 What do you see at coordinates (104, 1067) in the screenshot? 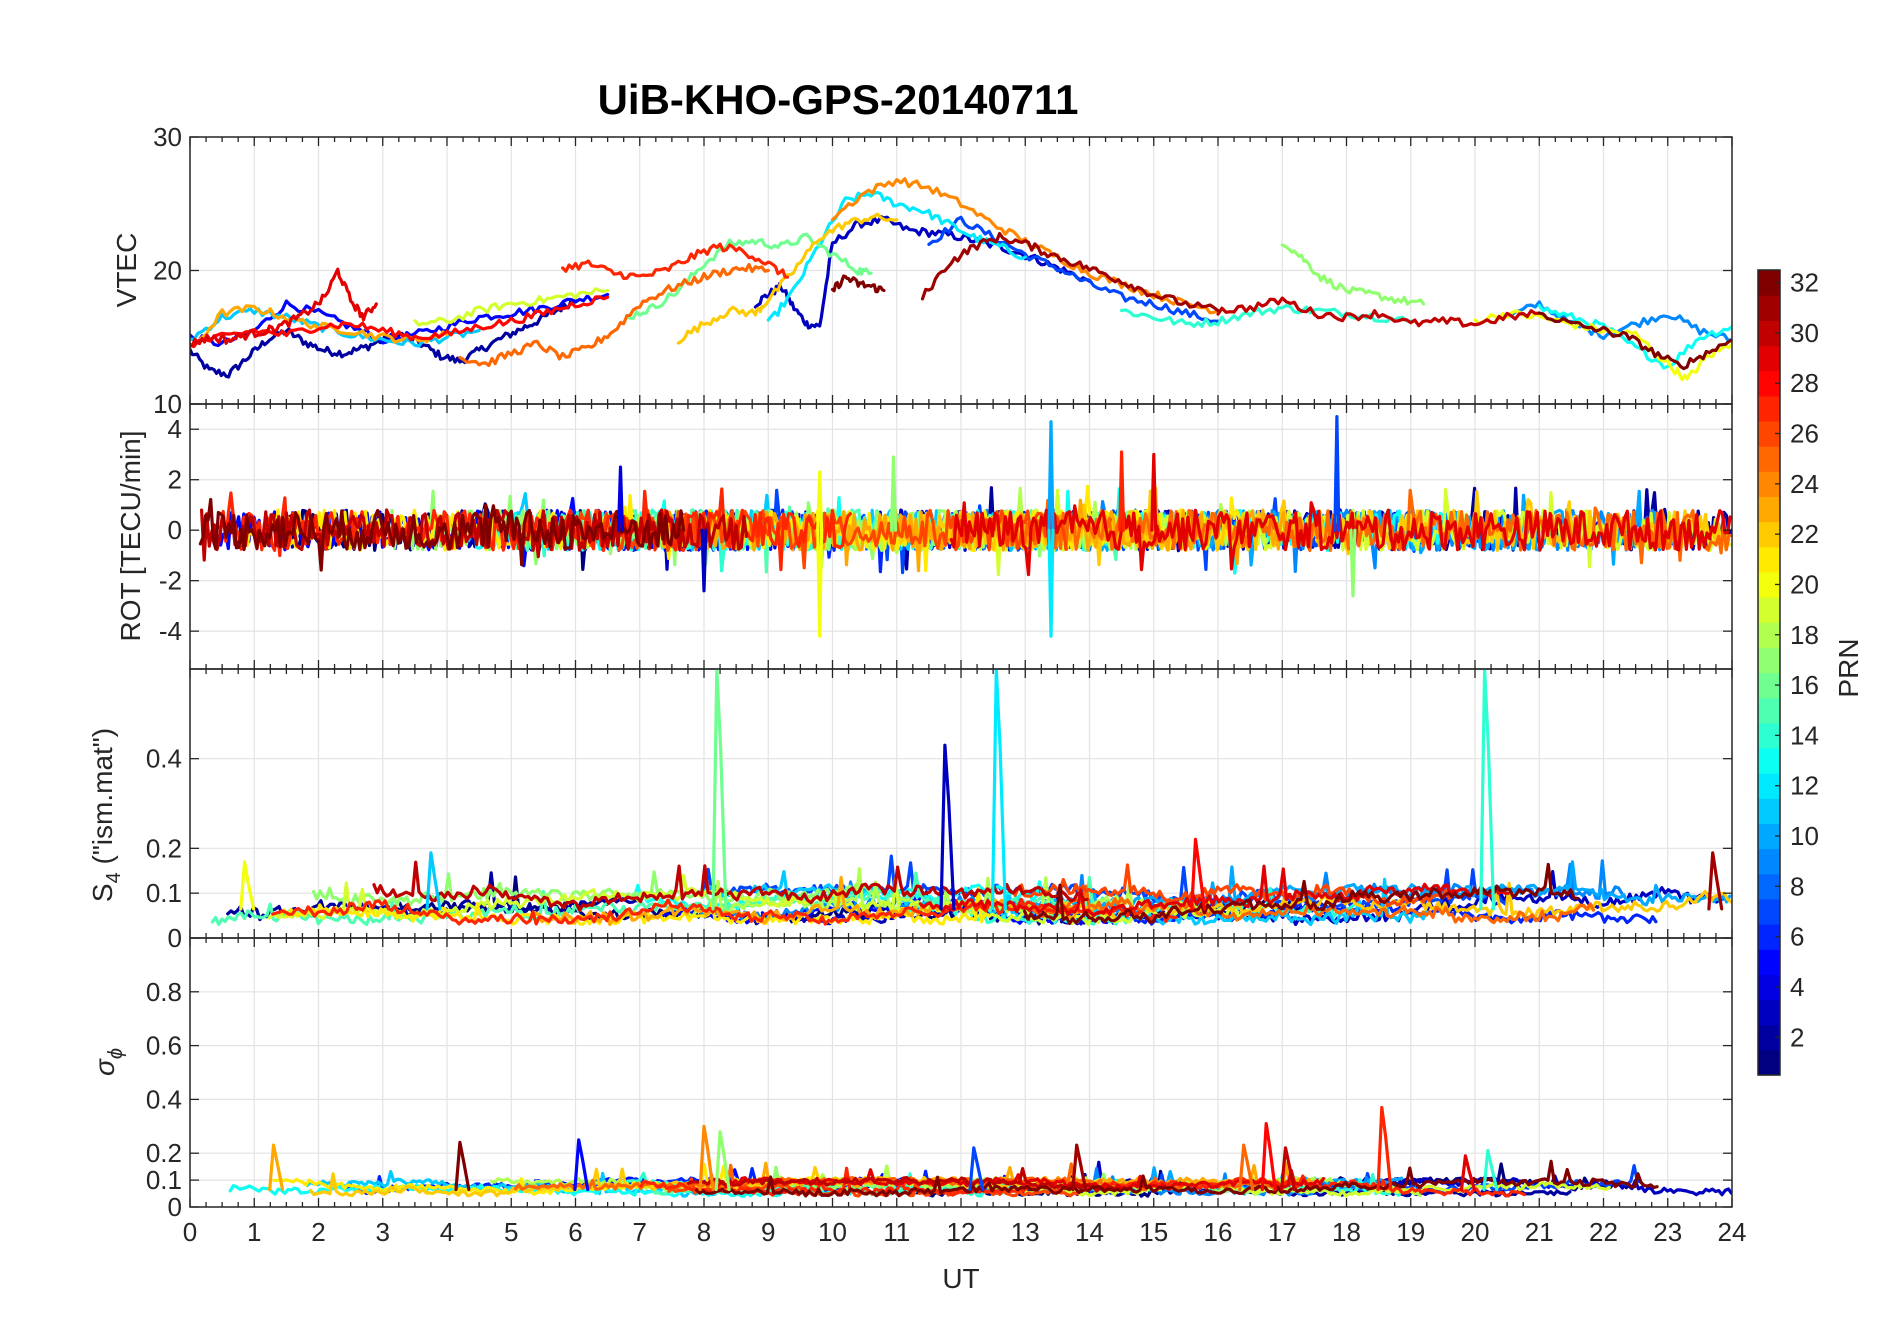
I see `sigma-y-label-main: σ` at bounding box center [104, 1067].